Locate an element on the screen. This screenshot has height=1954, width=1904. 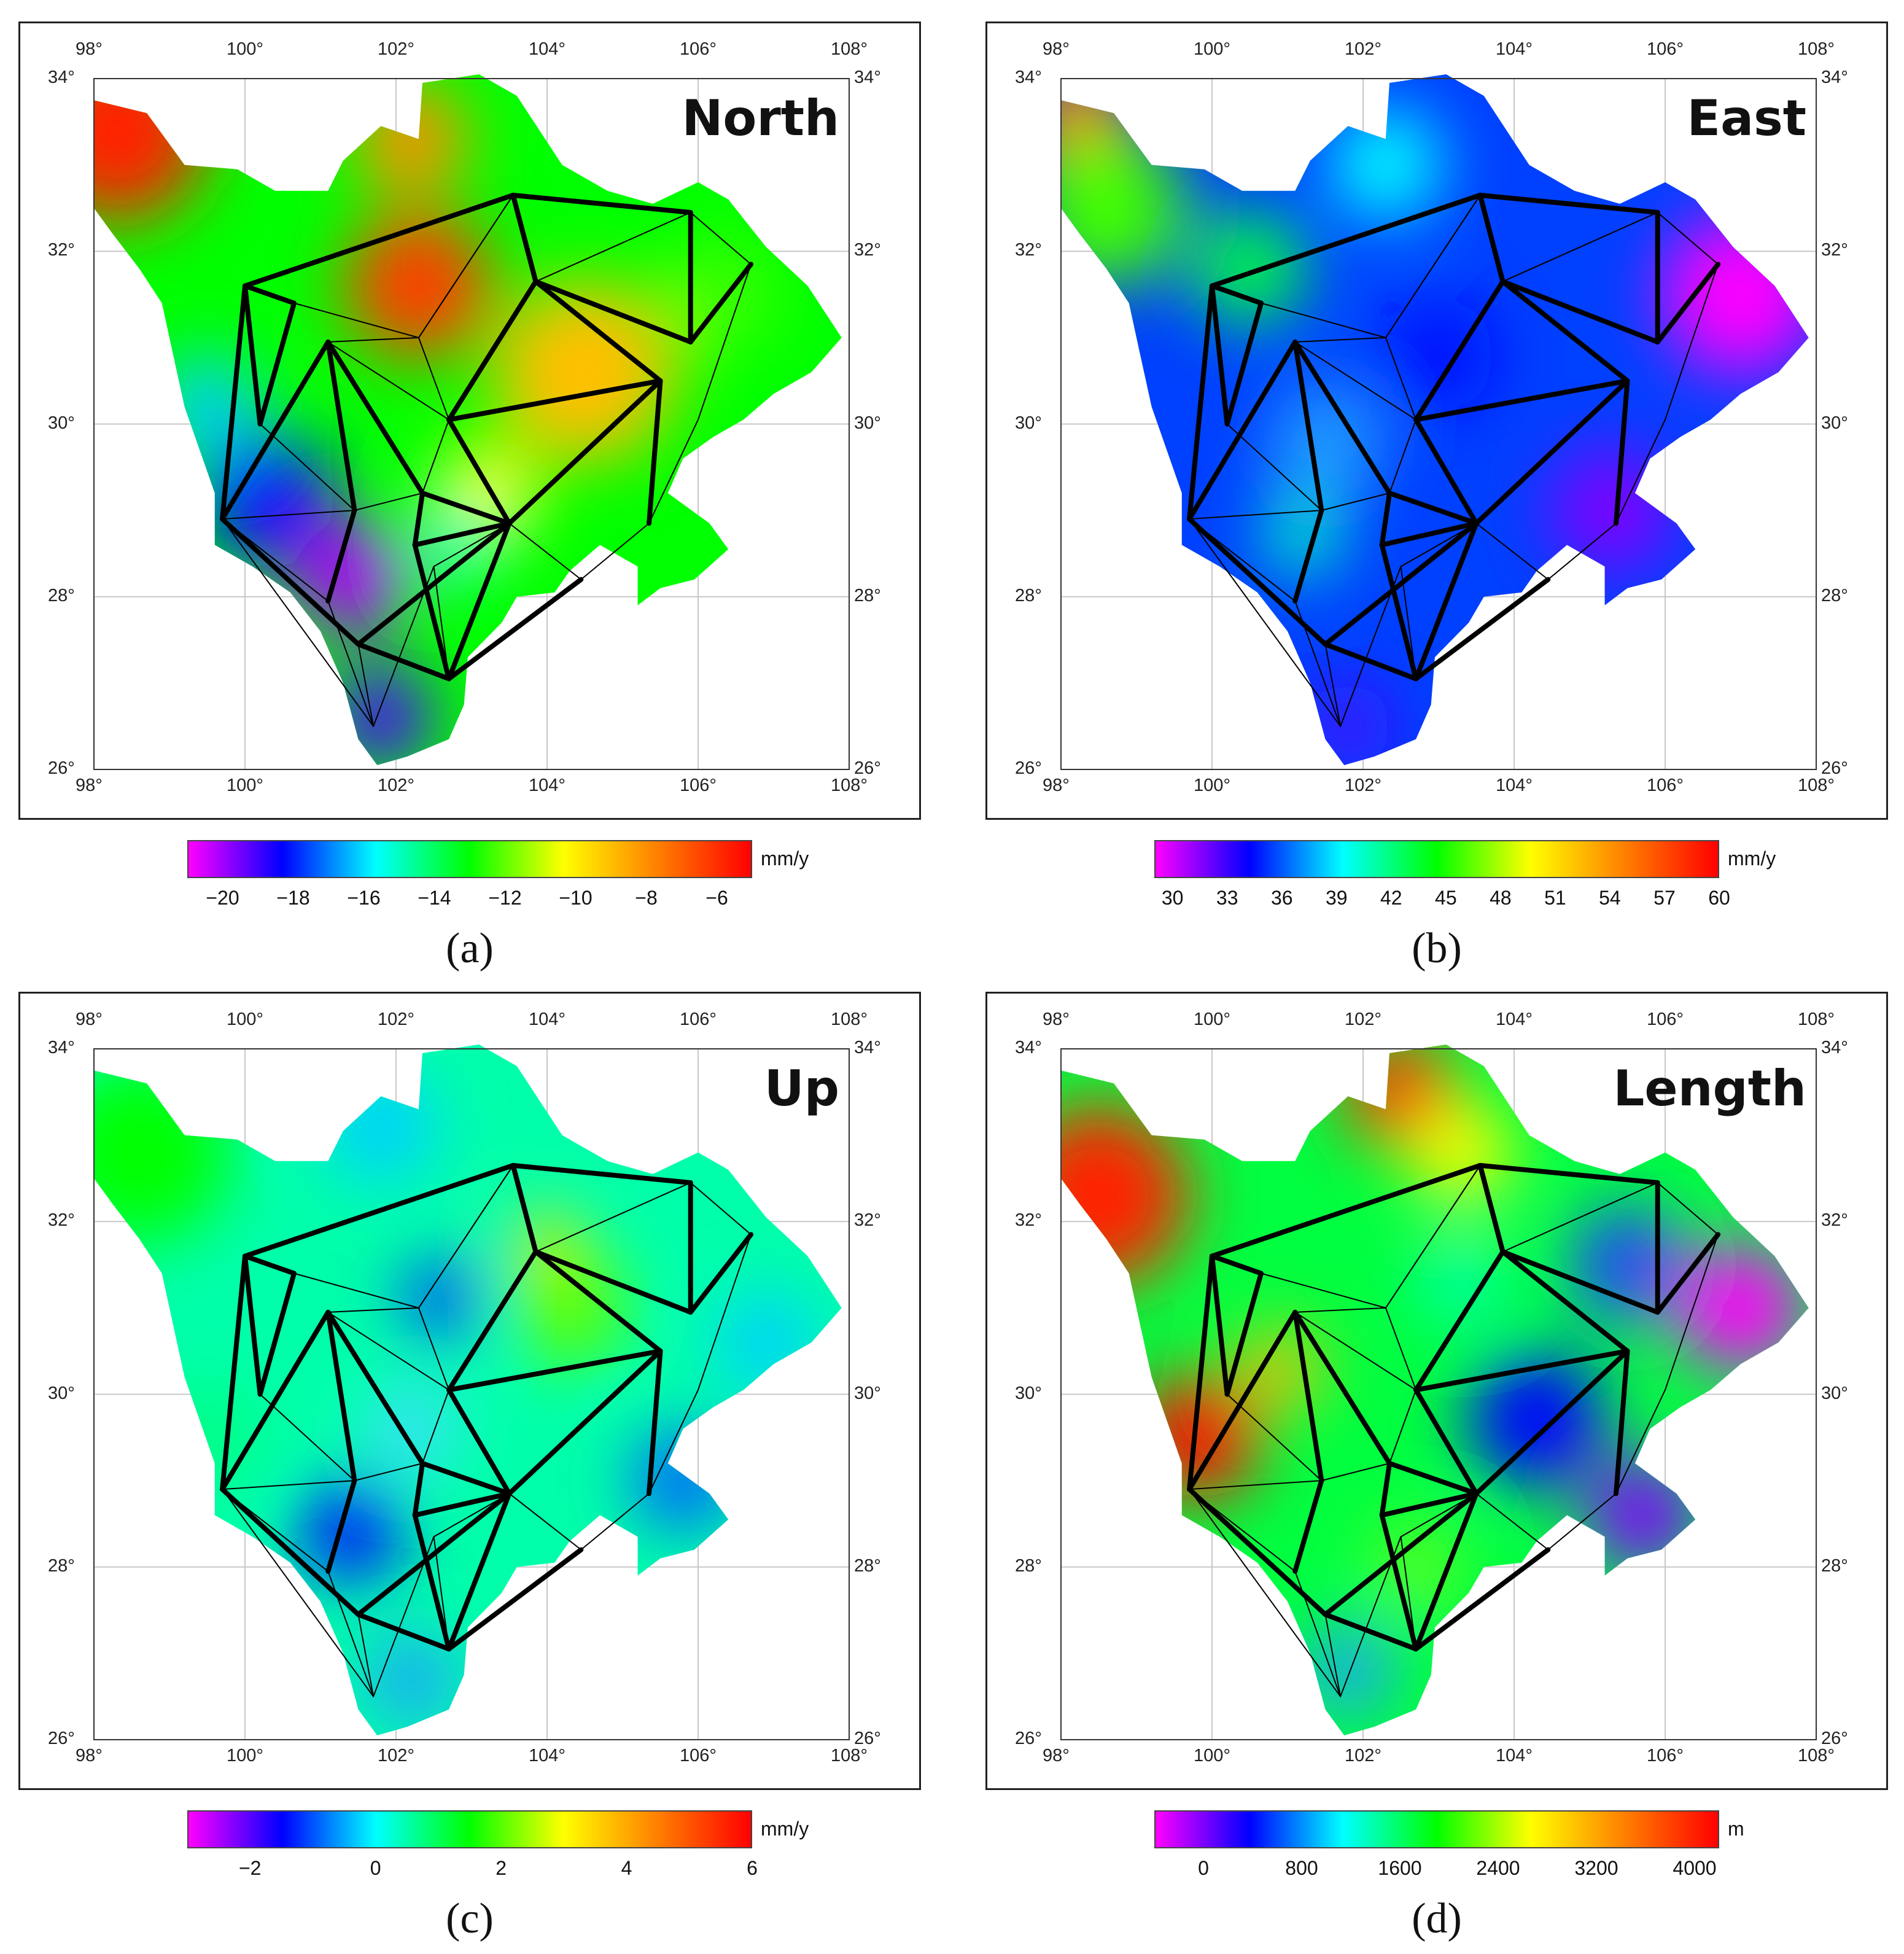
colorbar-unit: mm/y is located at coordinates (785, 1829).